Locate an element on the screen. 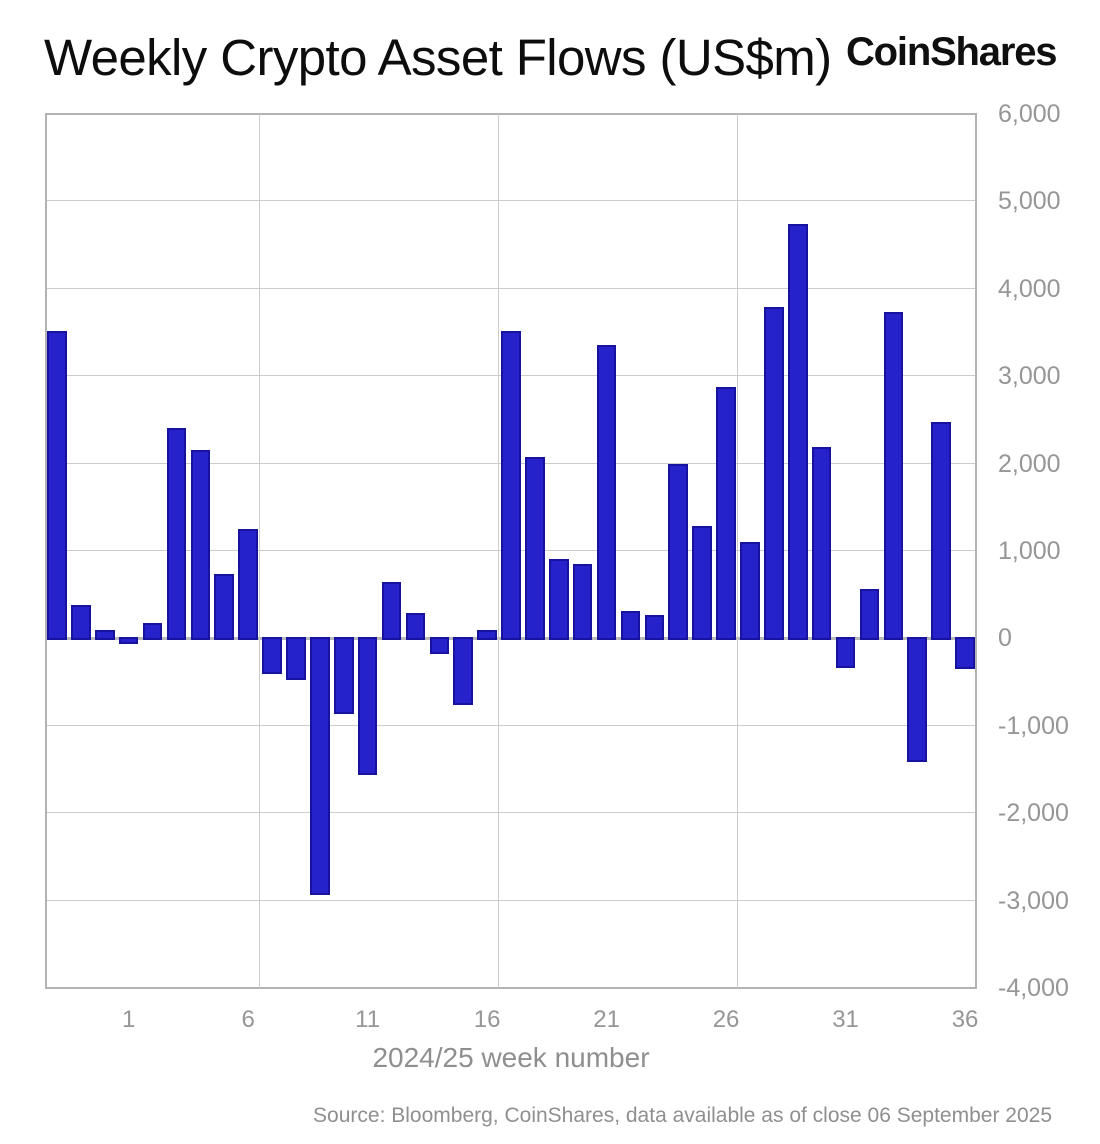 The height and width of the screenshot is (1144, 1100). x-tick-label: 26 is located at coordinates (726, 1019).